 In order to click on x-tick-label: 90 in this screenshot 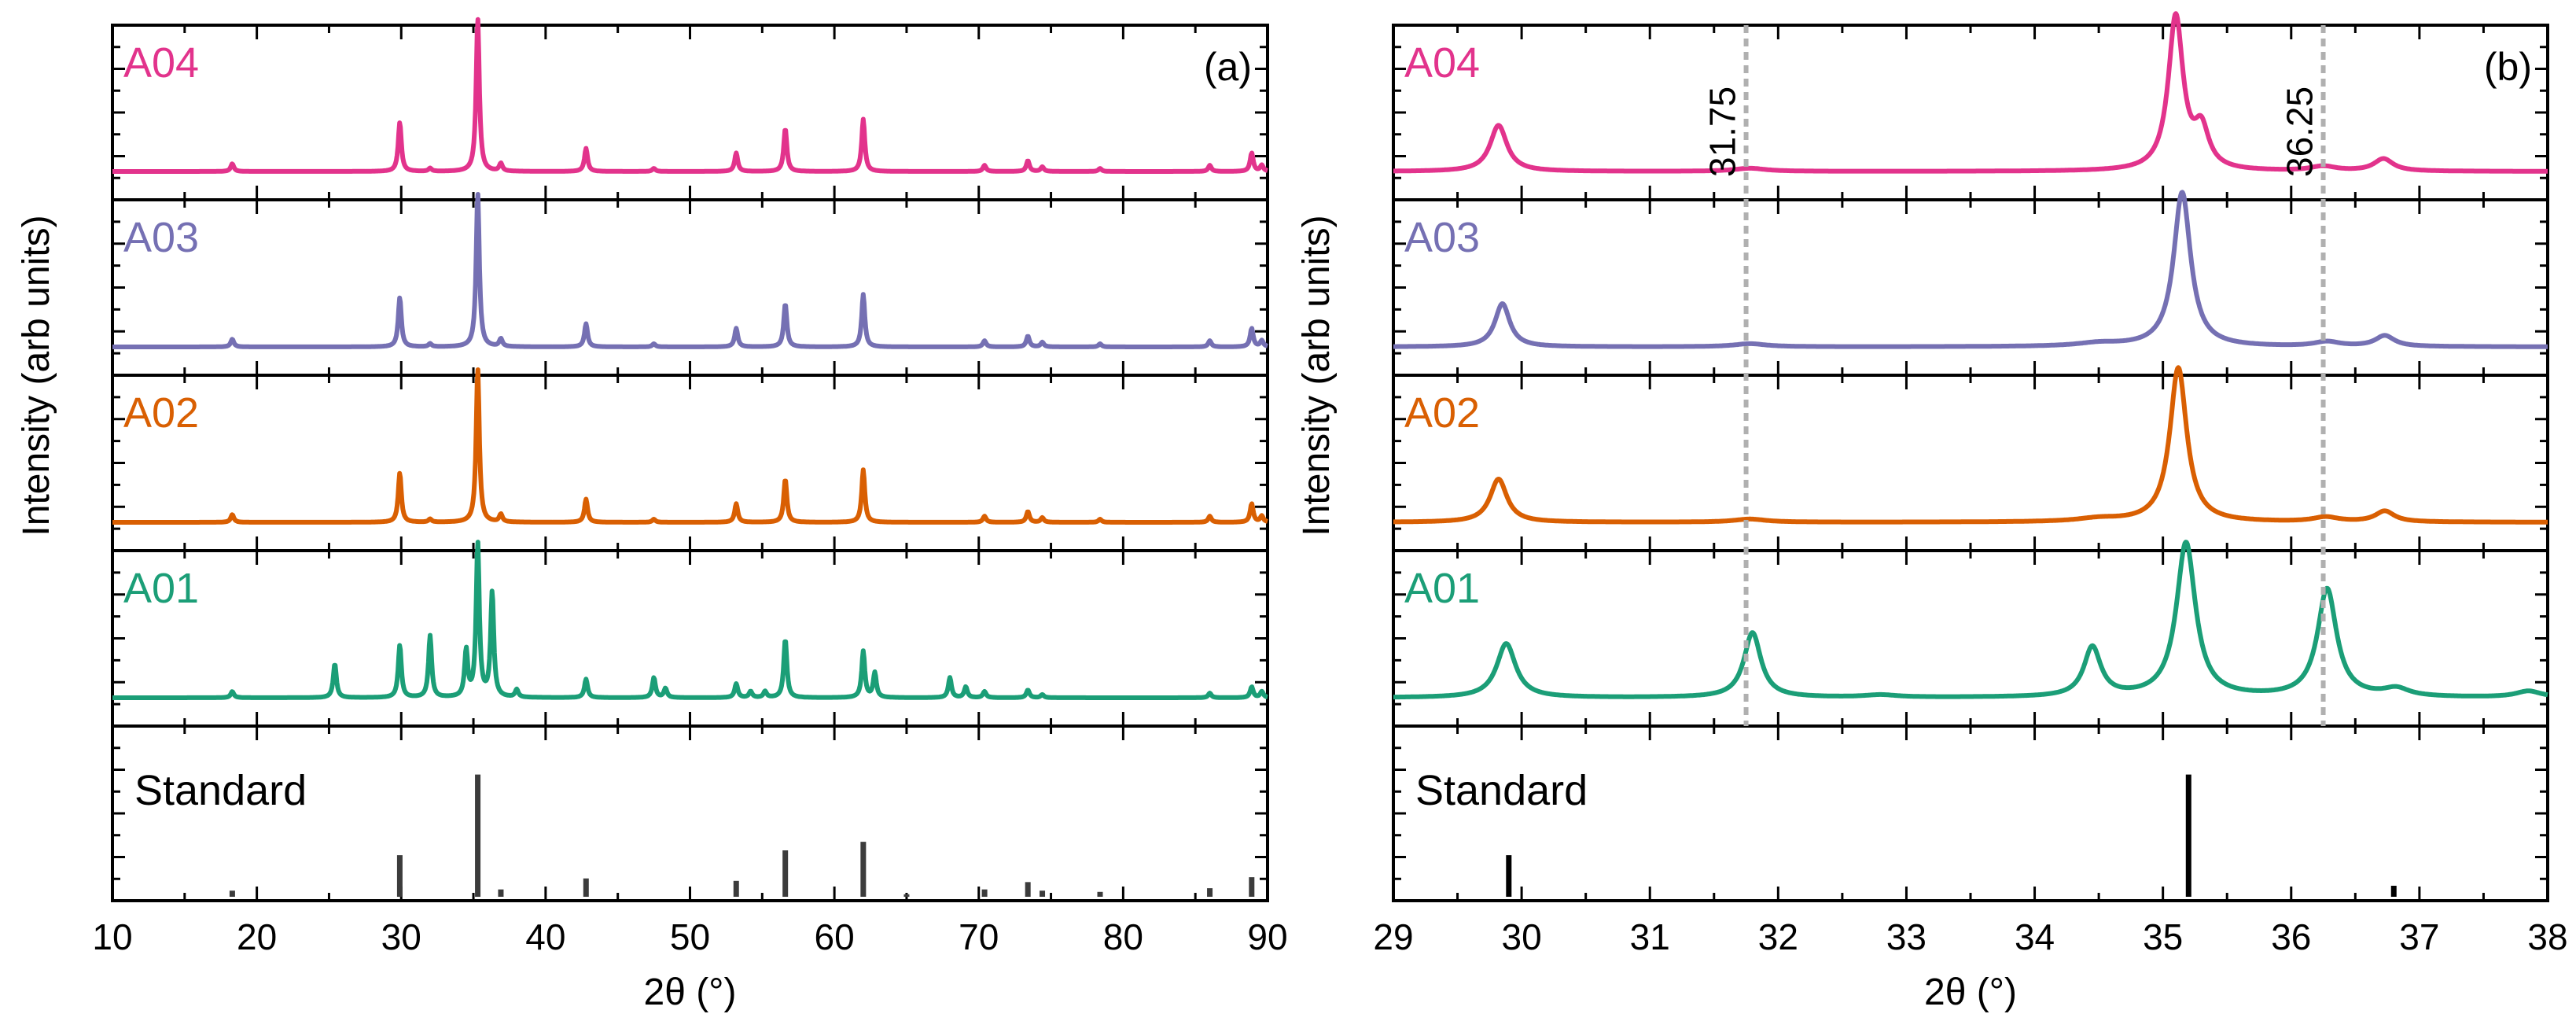, I will do `click(1267, 937)`.